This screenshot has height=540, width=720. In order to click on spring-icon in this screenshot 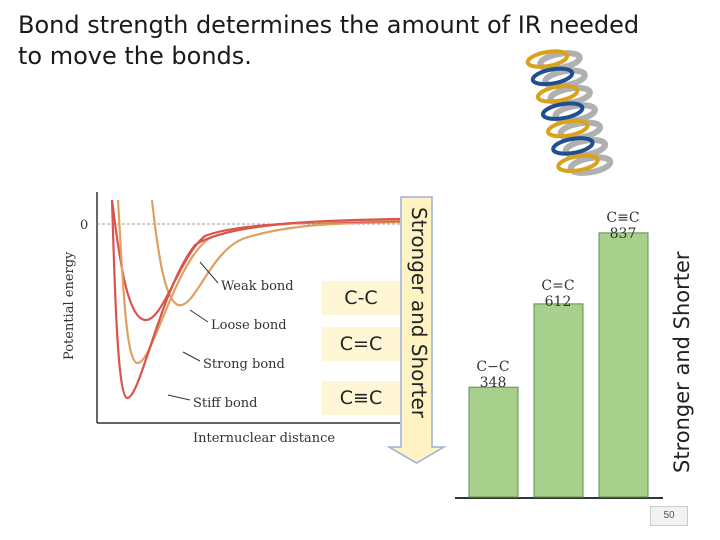, I will do `click(569, 112)`.